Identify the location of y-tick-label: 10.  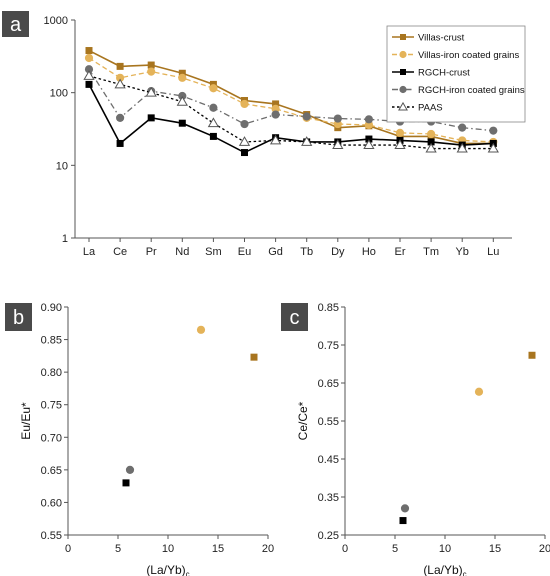
(62, 166).